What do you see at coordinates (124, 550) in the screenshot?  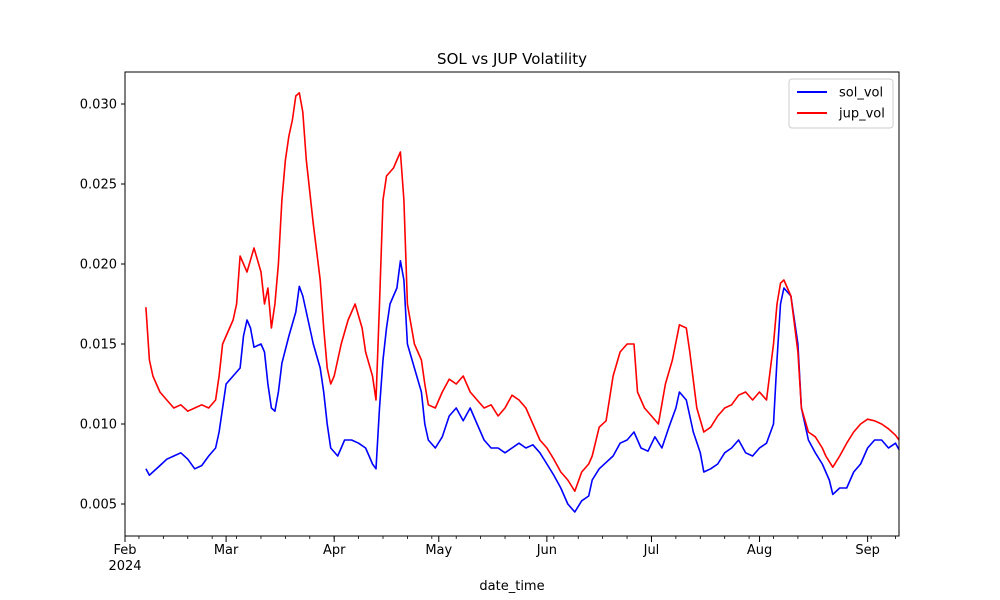 I see `x-tick-label: Feb` at bounding box center [124, 550].